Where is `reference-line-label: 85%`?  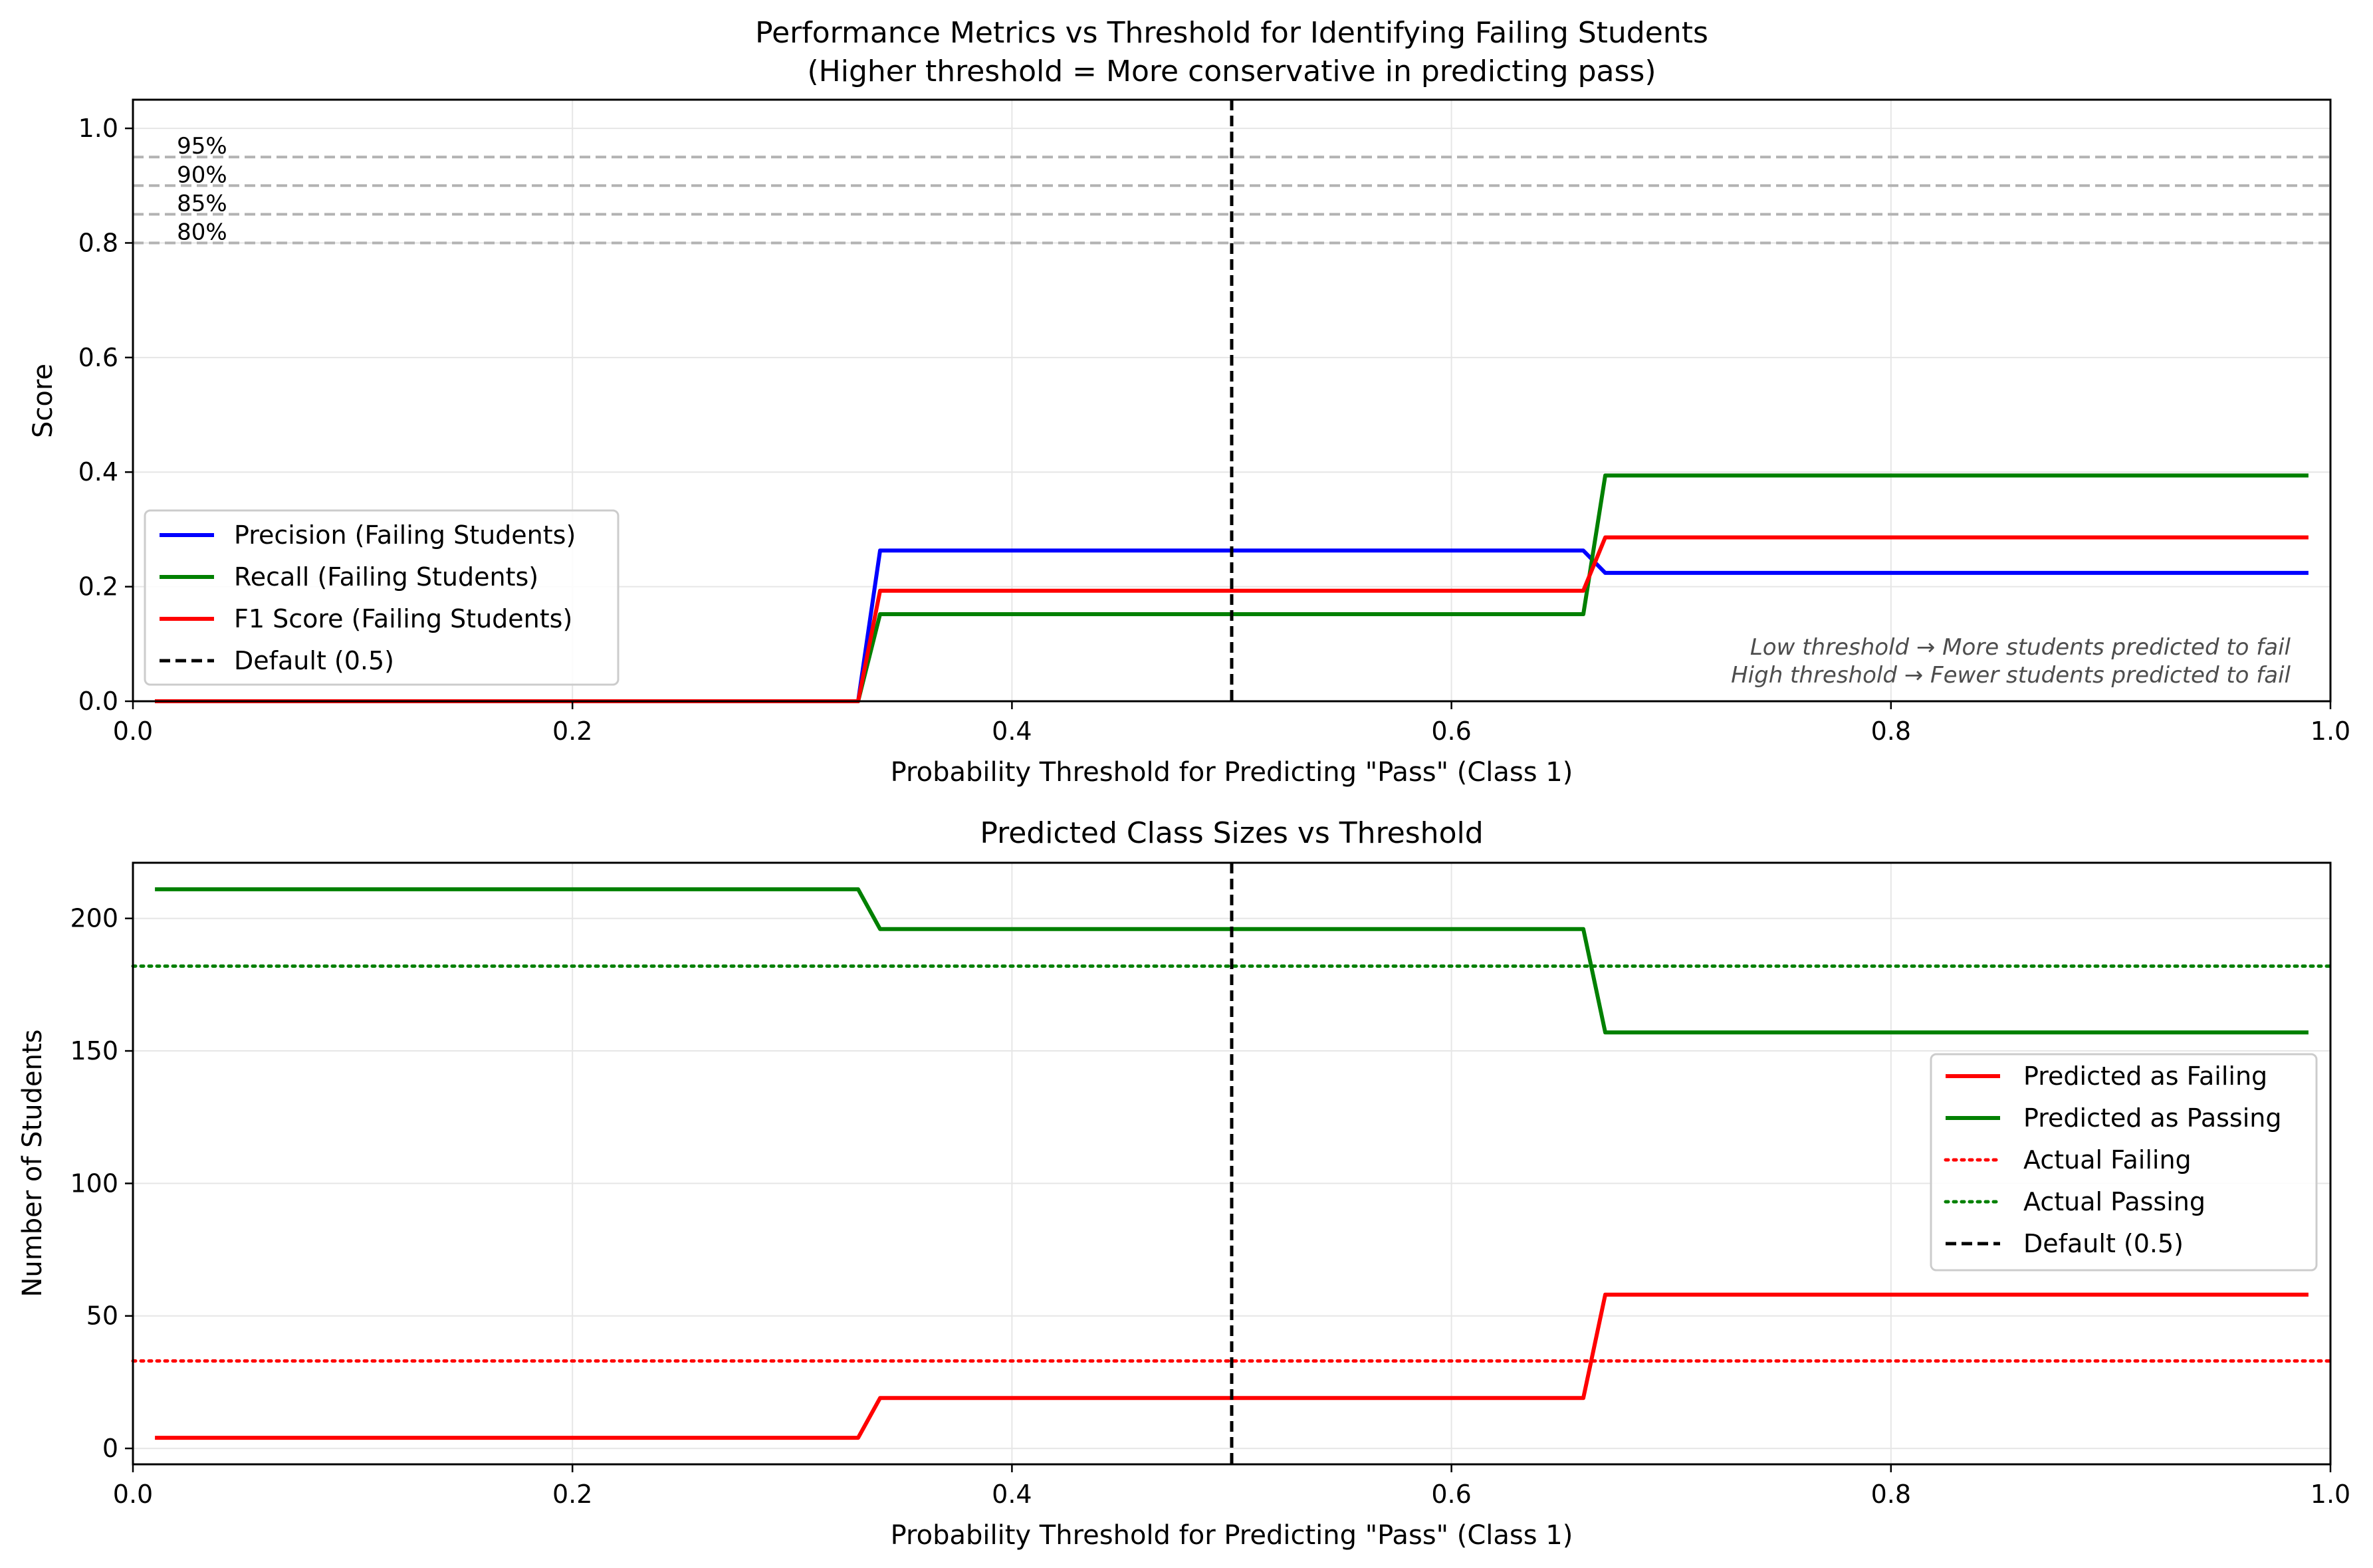
reference-line-label: 85% is located at coordinates (202, 203).